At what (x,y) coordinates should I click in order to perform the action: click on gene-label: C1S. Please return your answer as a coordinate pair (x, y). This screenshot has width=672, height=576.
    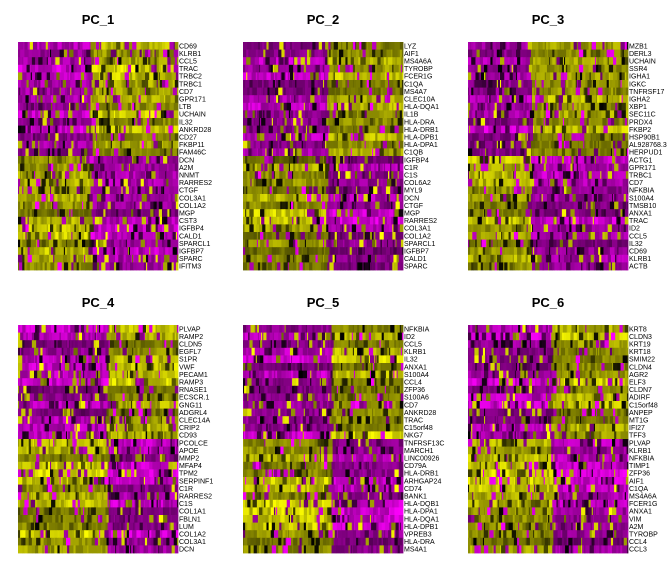
    Looking at the image, I should click on (411, 176).